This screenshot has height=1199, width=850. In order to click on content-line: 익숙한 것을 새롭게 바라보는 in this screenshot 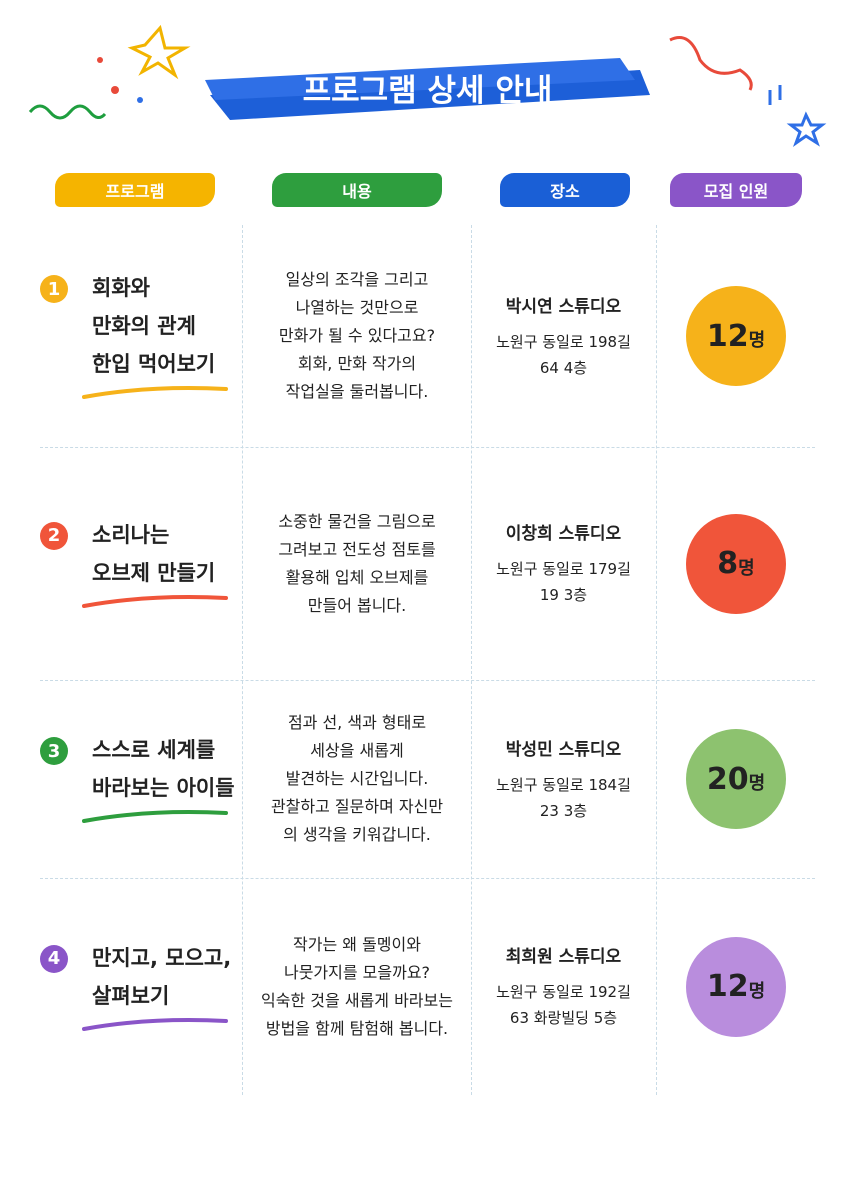, I will do `click(357, 1000)`.